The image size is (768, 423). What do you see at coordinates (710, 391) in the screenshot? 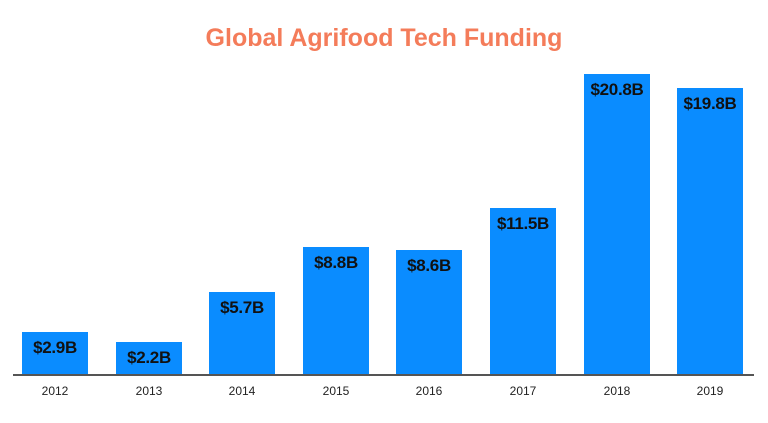
I see `x-tick-label: 2019` at bounding box center [710, 391].